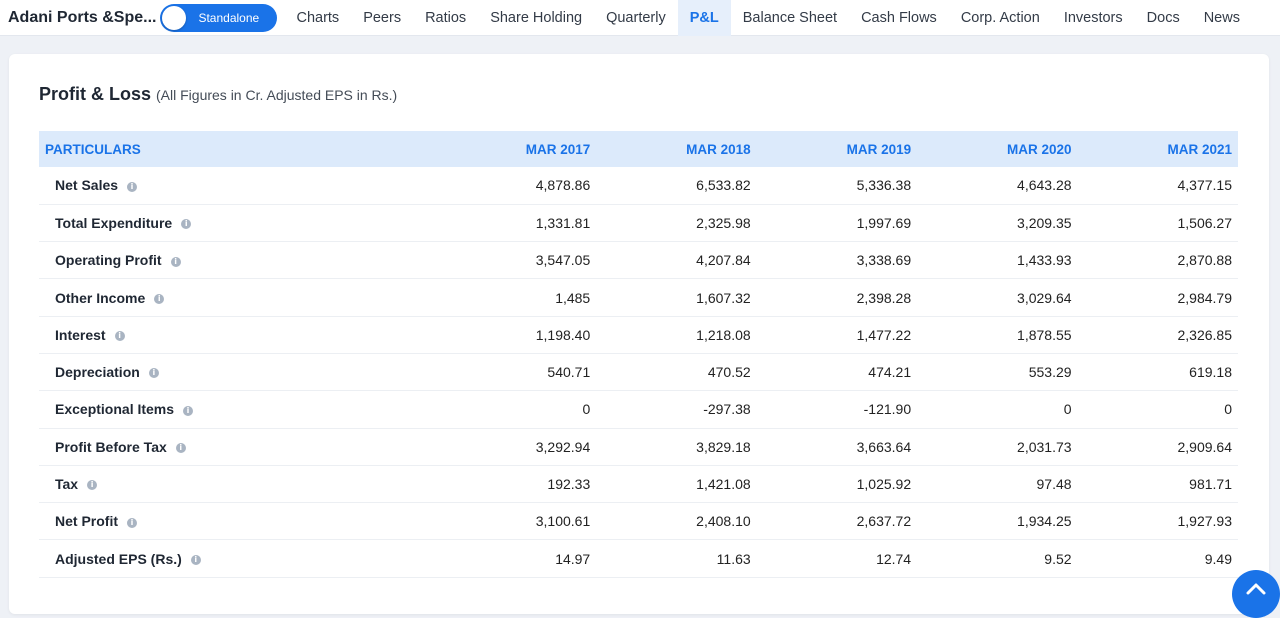 This screenshot has width=1280, height=618. I want to click on row-label: Total Expenditure, so click(114, 222).